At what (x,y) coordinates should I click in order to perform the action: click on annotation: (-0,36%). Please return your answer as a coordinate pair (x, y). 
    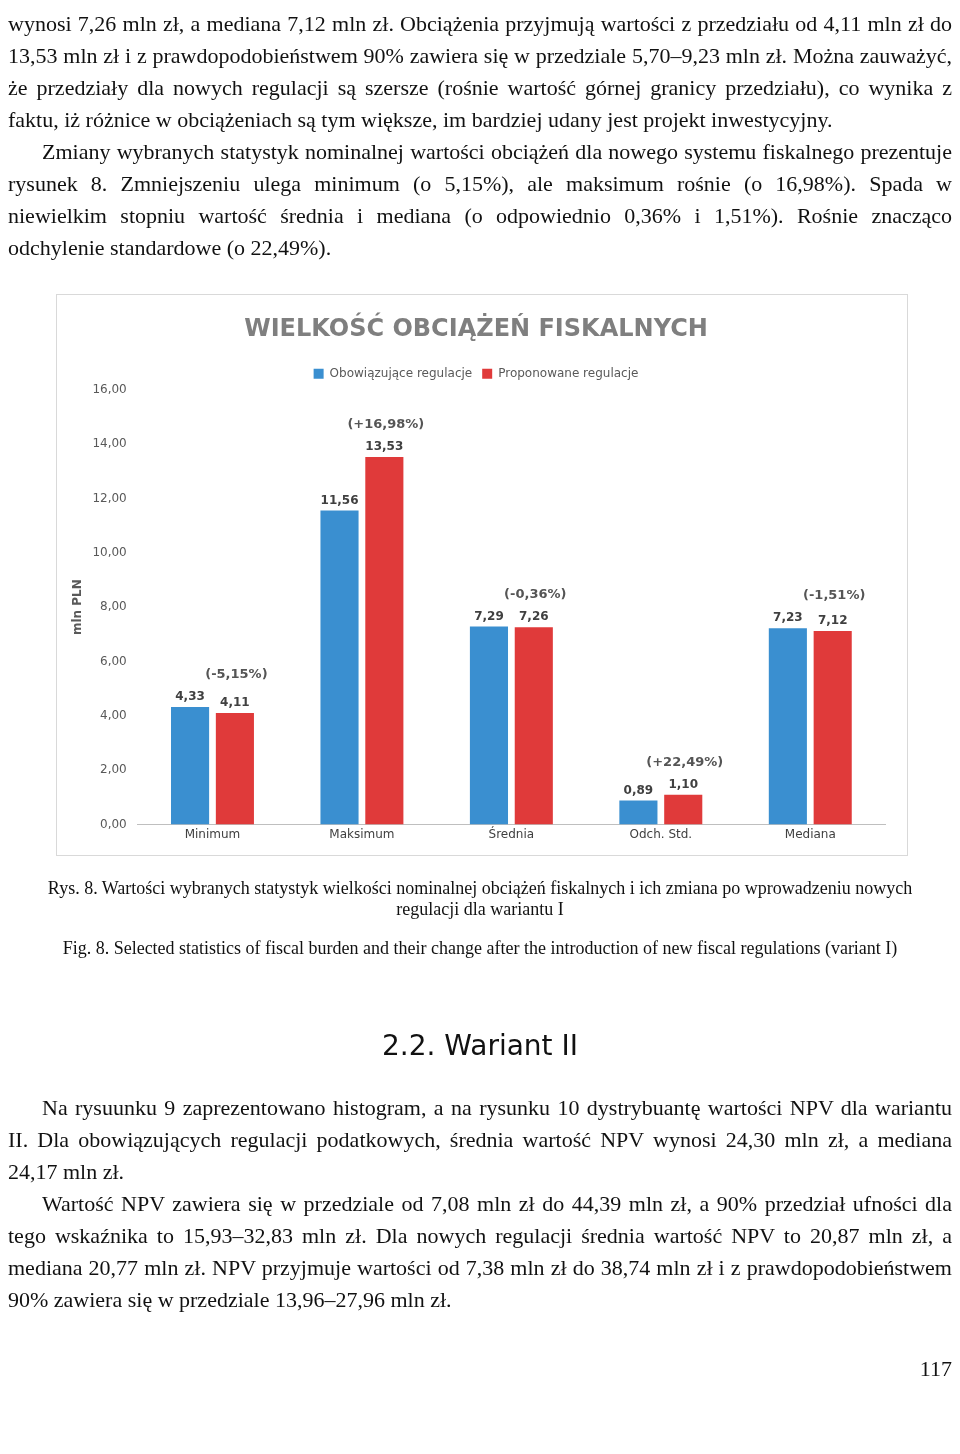
    Looking at the image, I should click on (535, 593).